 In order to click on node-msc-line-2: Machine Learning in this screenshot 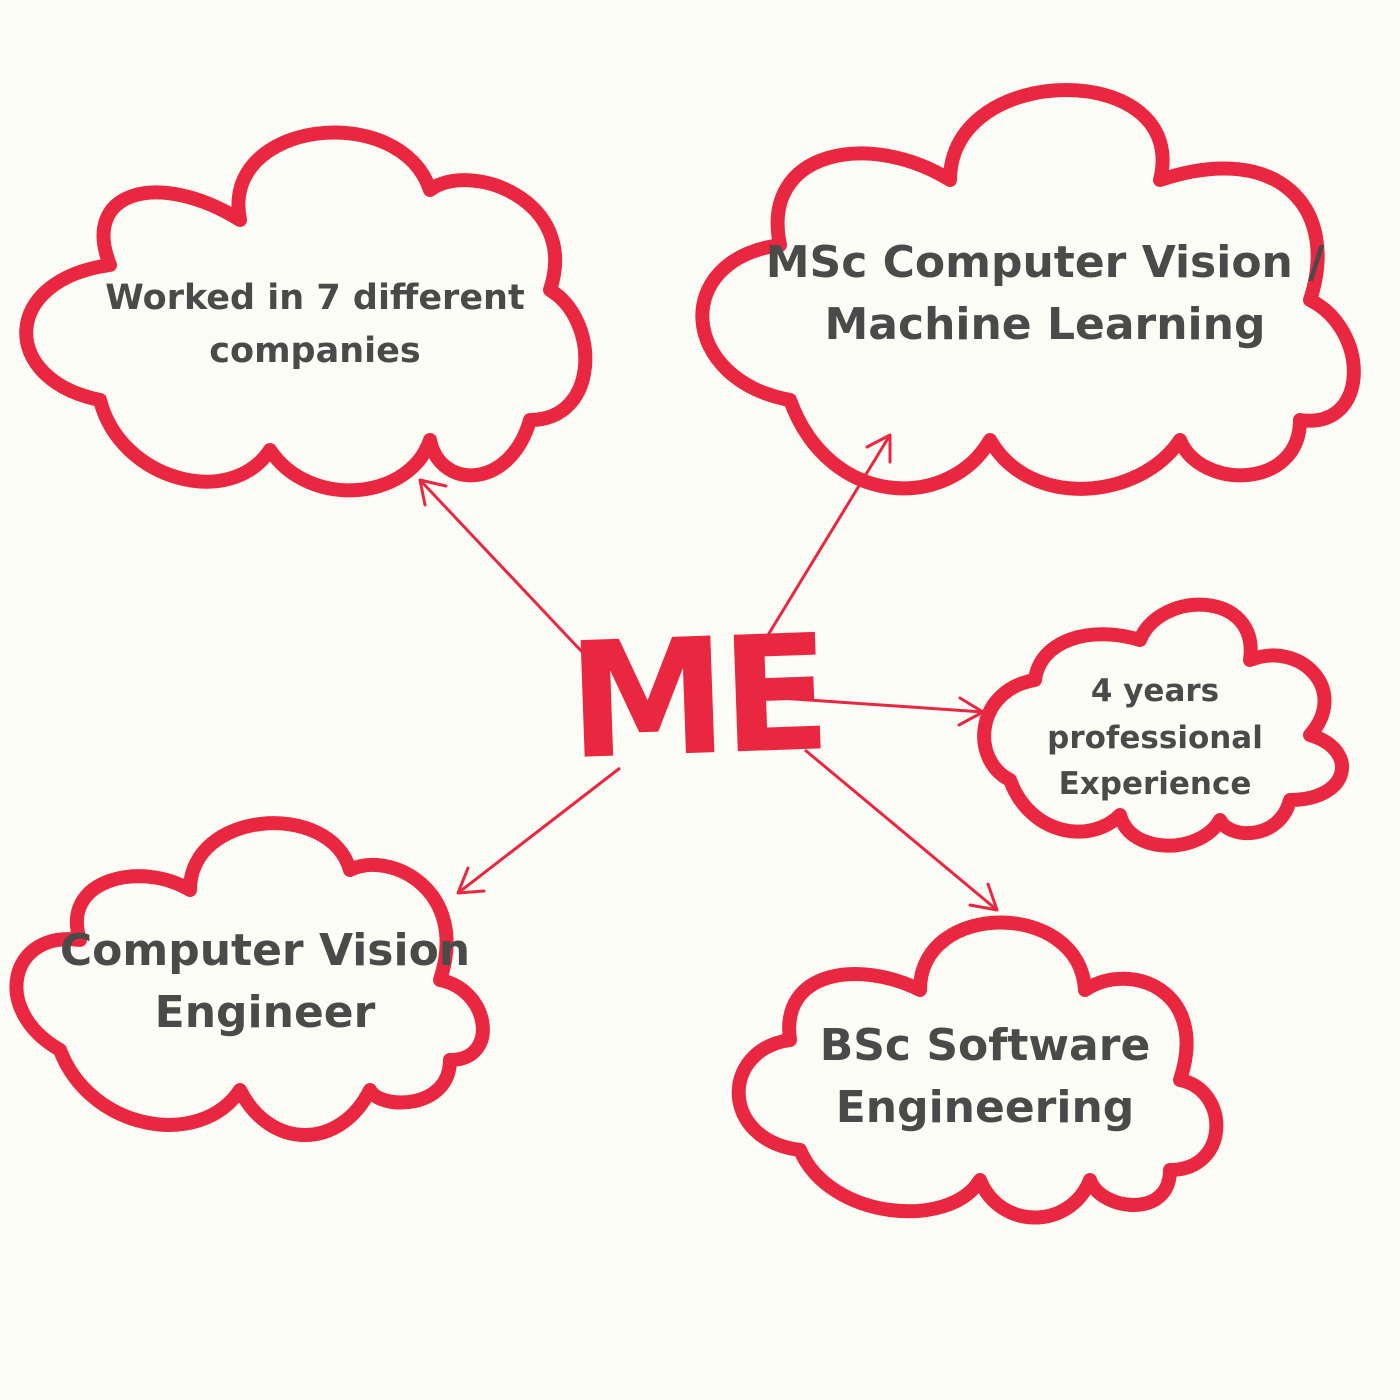, I will do `click(1045, 324)`.